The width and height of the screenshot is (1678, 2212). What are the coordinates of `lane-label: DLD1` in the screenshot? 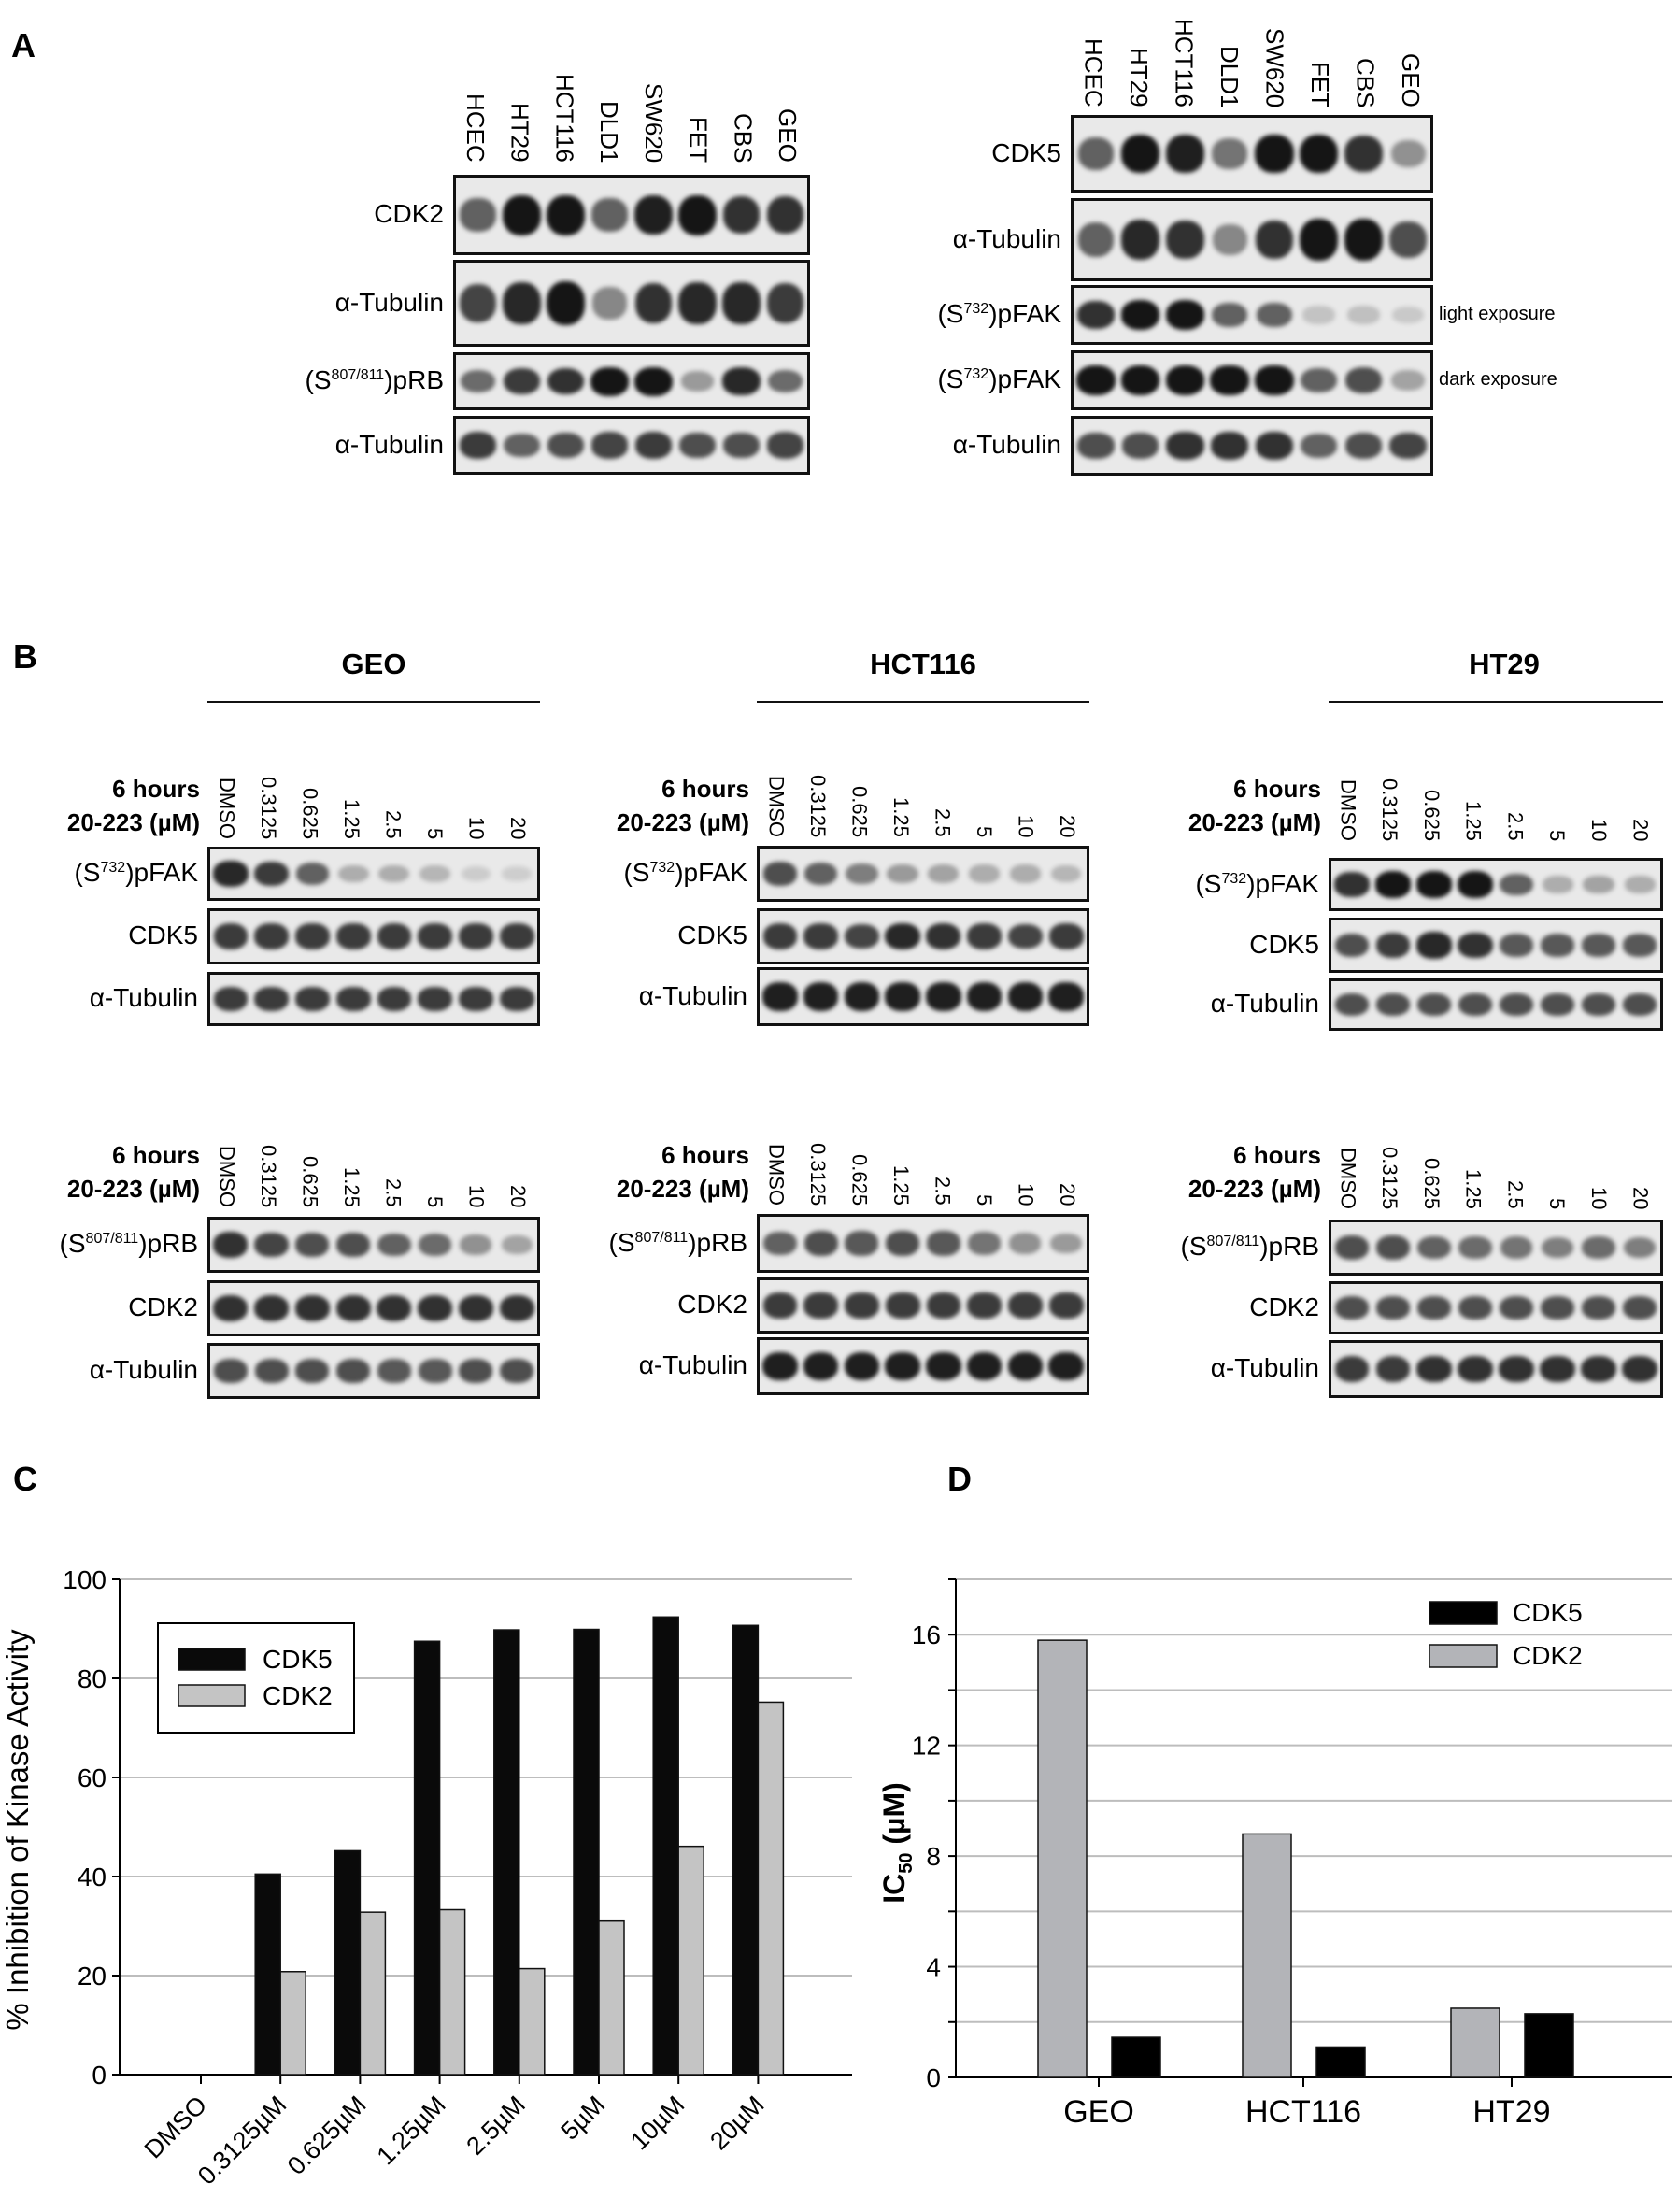 It's located at (609, 131).